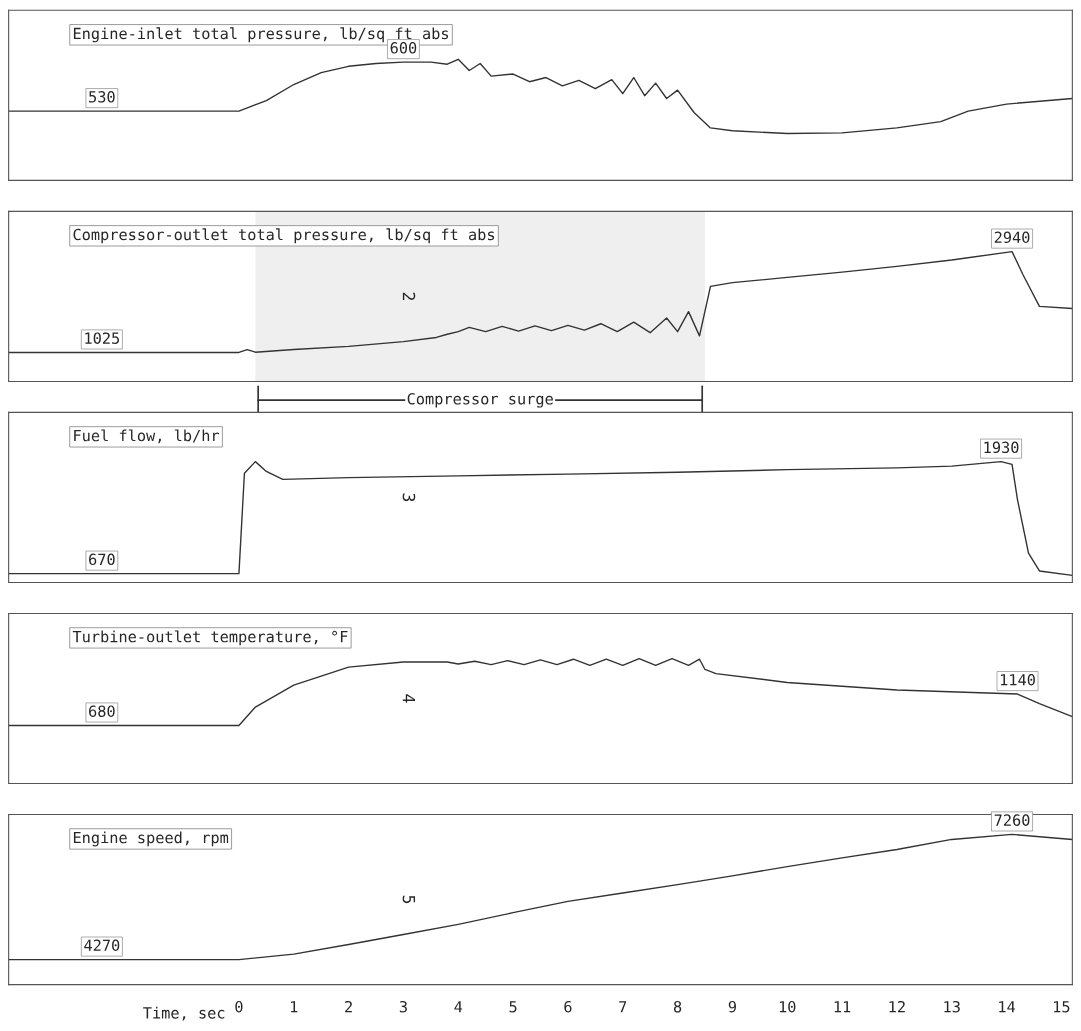  What do you see at coordinates (261, 35) in the screenshot?
I see `text: Engine-inlet total pressure, lb/sq ft abs` at bounding box center [261, 35].